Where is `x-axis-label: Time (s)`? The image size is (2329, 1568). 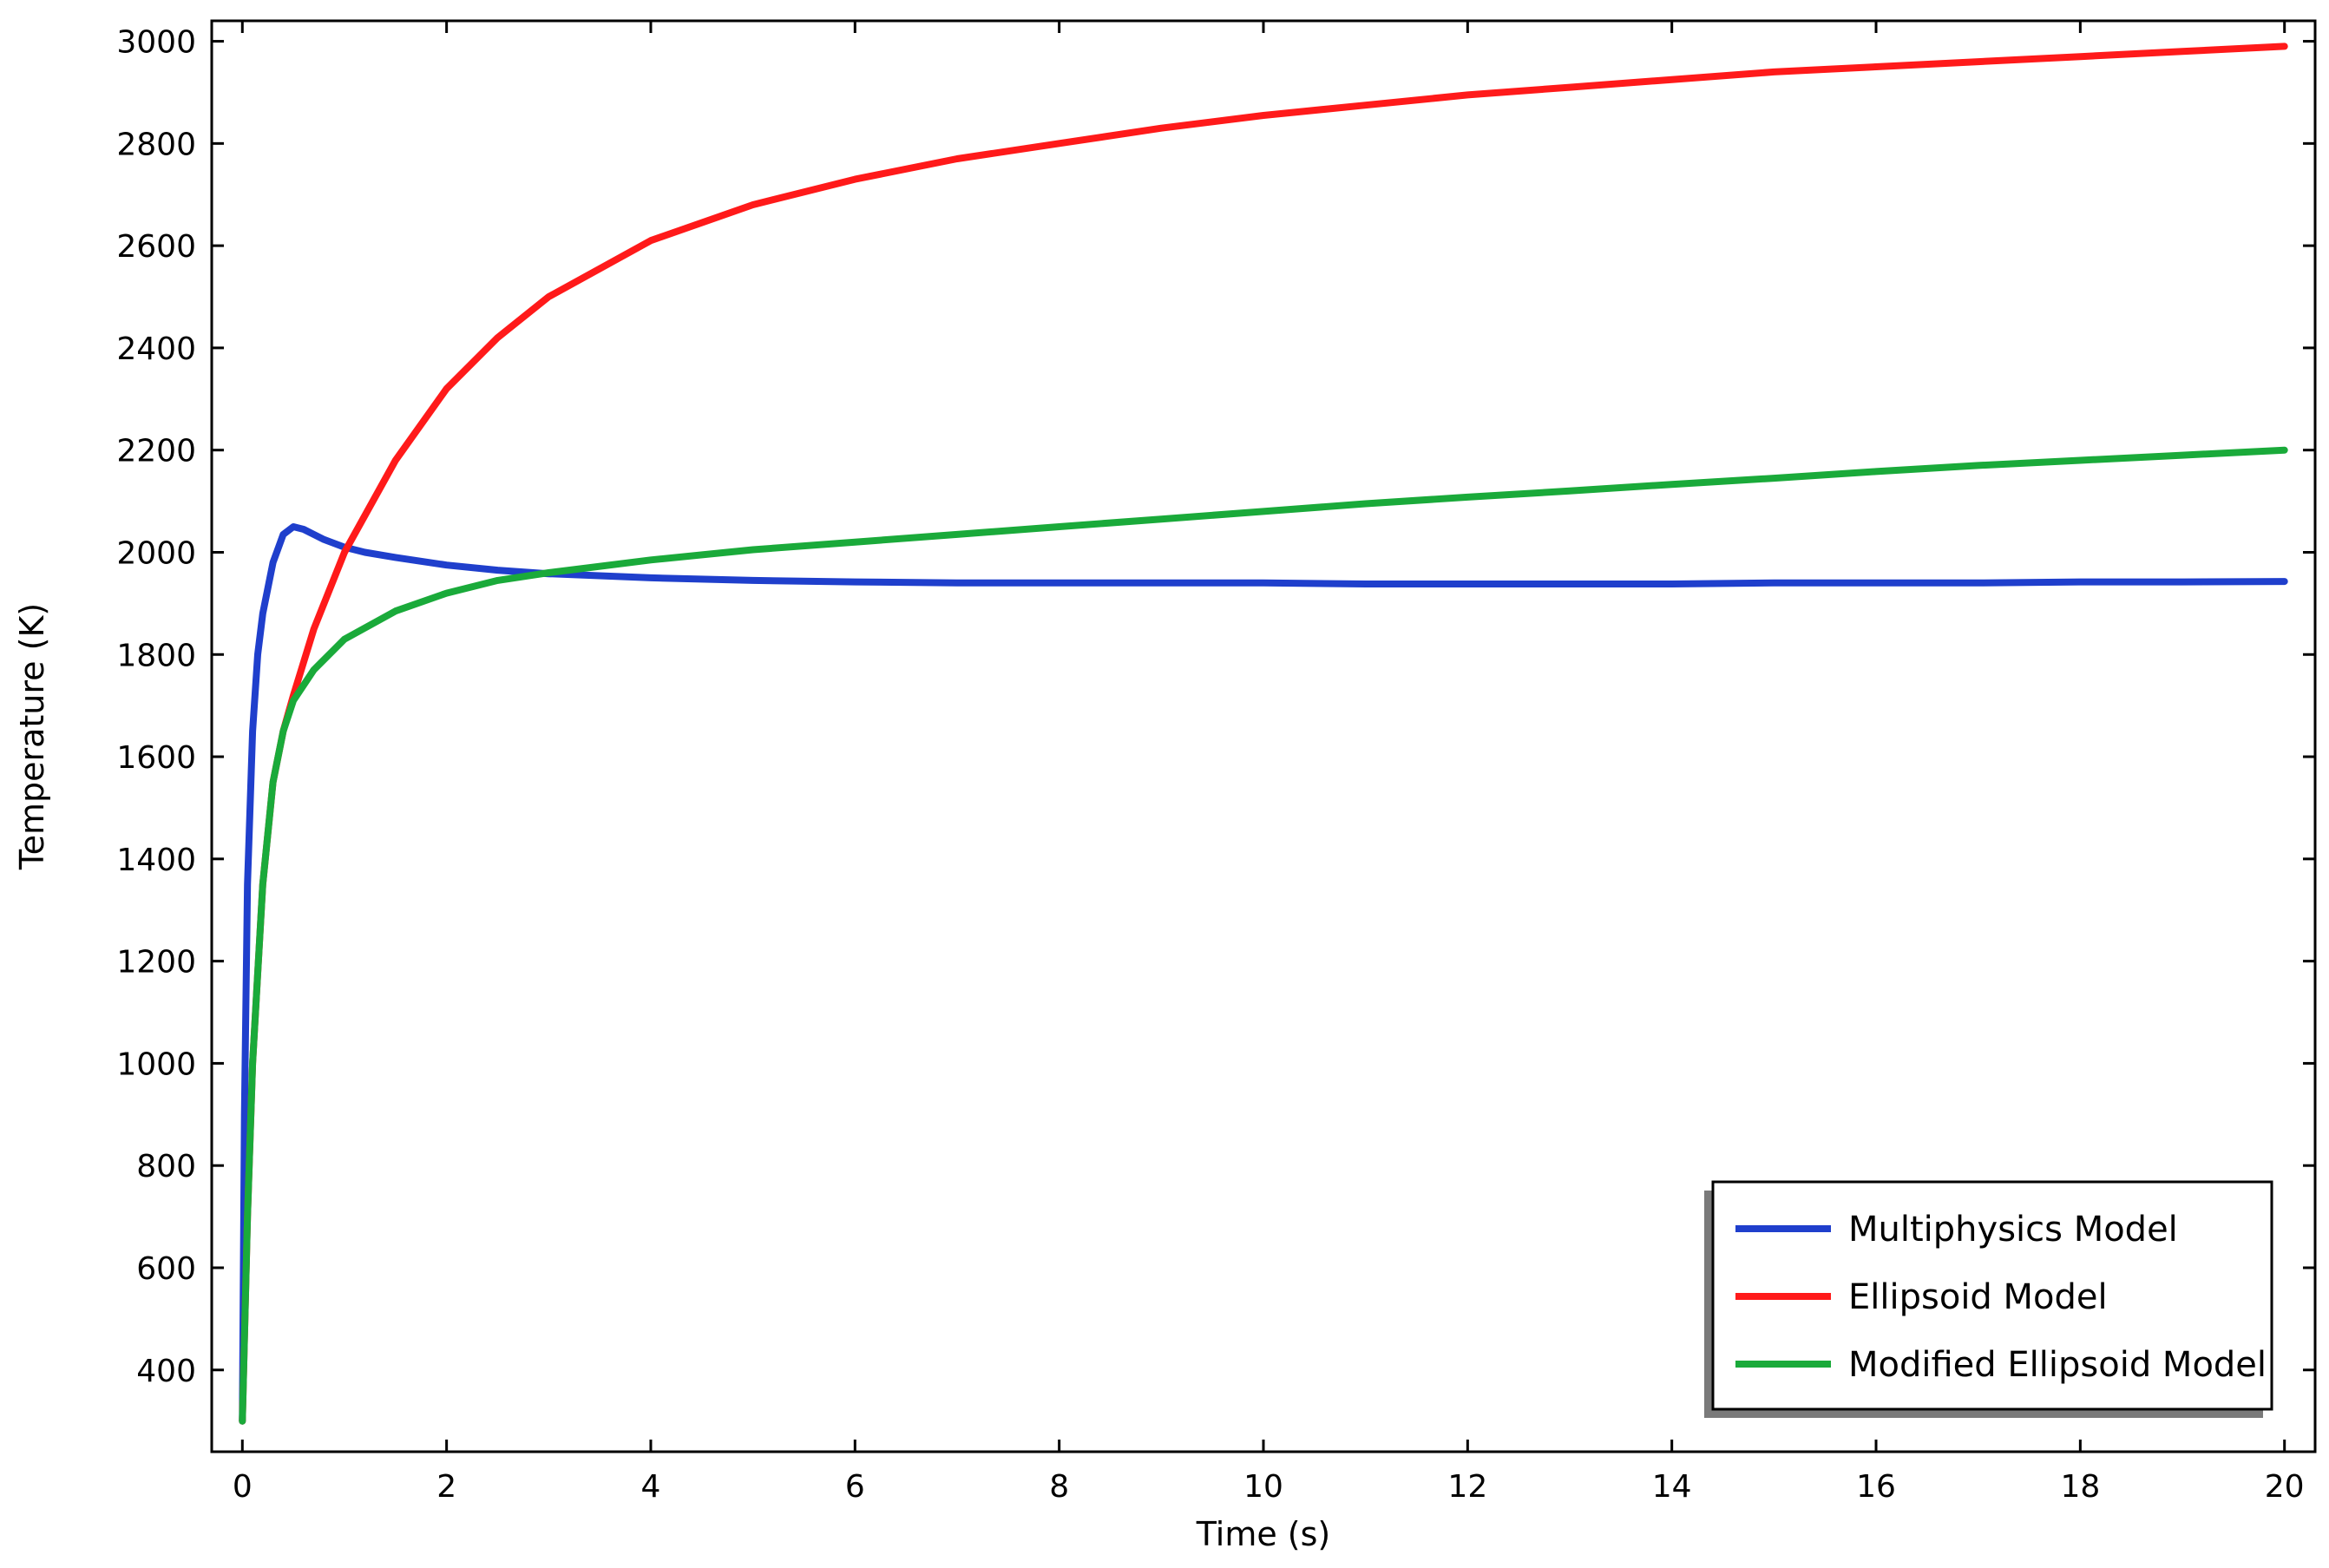 x-axis-label: Time (s) is located at coordinates (1263, 1534).